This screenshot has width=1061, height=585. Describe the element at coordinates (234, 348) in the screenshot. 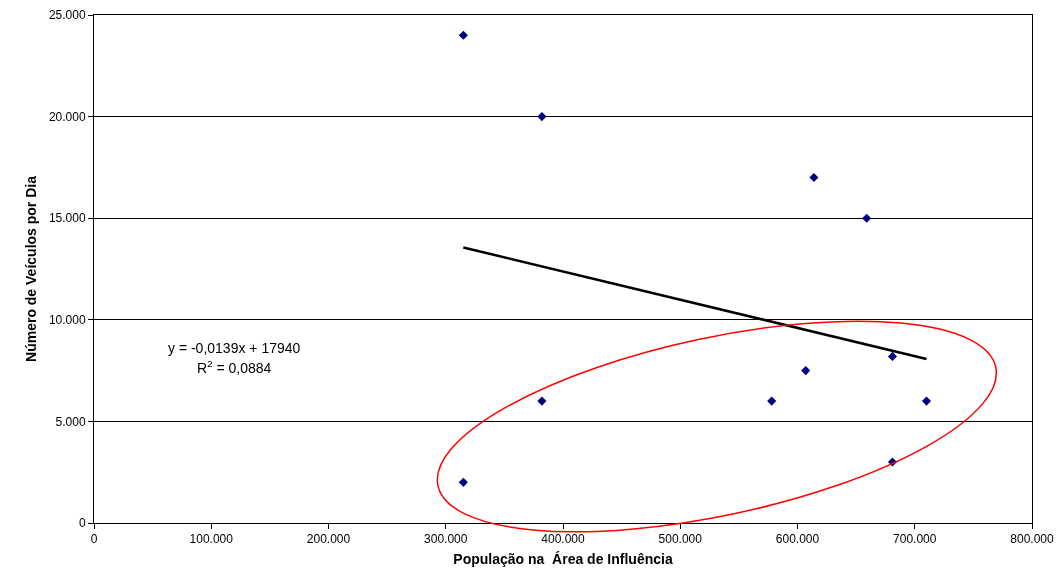

I see `annotation: y = -0,0139x + 17940` at that location.